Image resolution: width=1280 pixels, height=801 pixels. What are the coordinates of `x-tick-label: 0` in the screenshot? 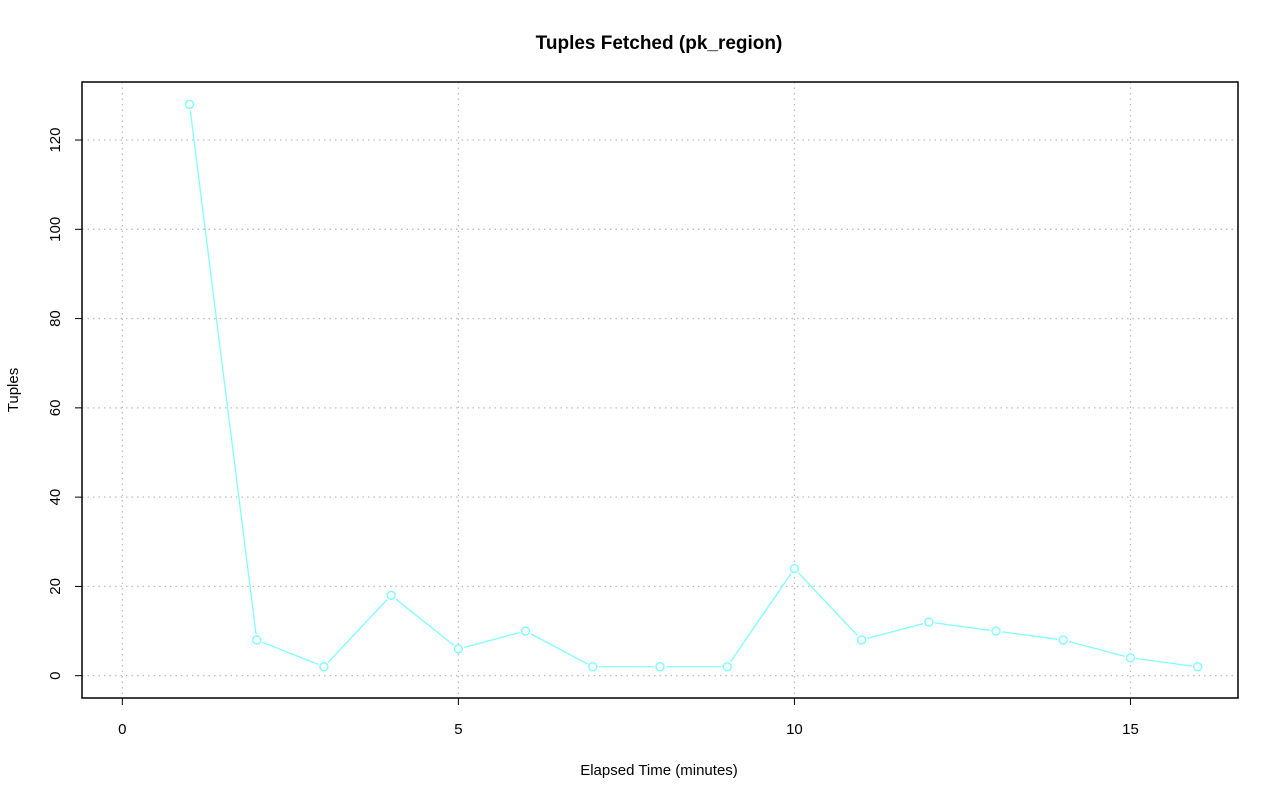 It's located at (122, 729).